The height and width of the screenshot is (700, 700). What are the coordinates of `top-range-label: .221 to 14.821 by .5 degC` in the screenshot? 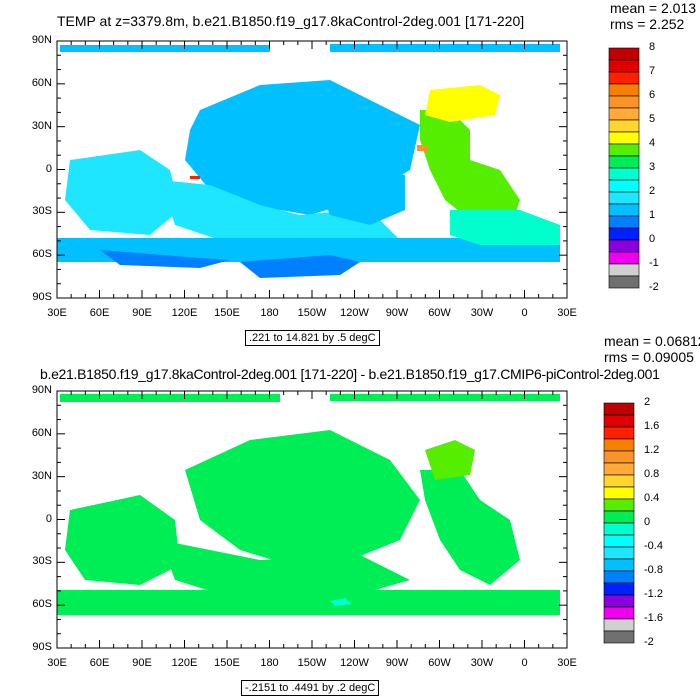 It's located at (312, 338).